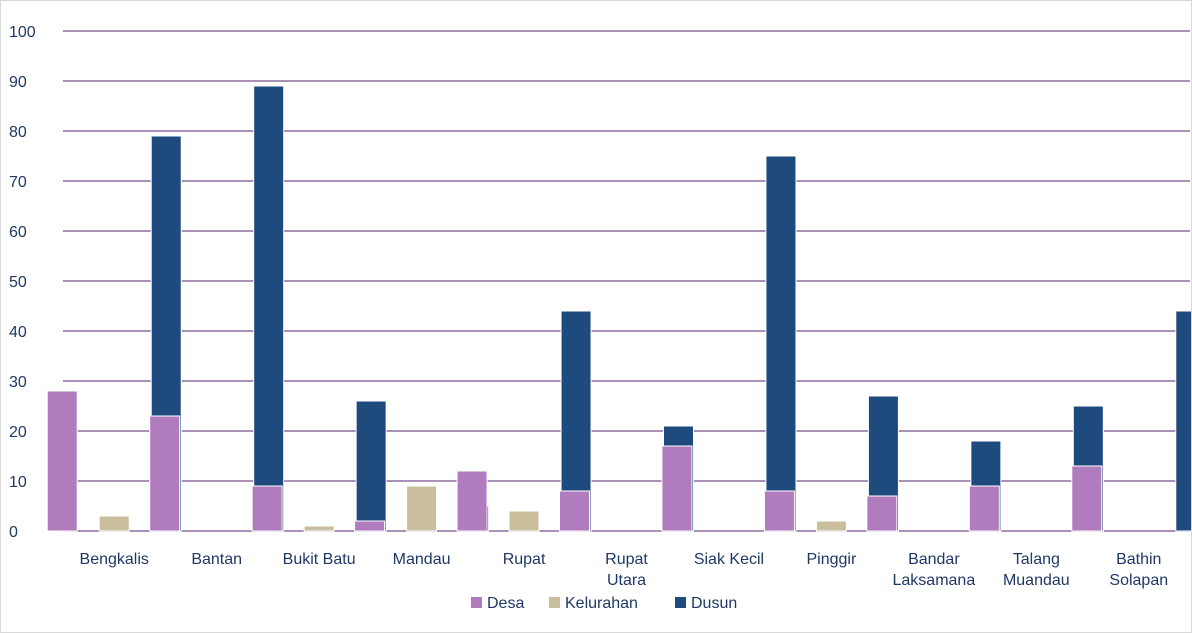 Image resolution: width=1192 pixels, height=633 pixels. What do you see at coordinates (62, 461) in the screenshot?
I see `bar-desa-bengkalis` at bounding box center [62, 461].